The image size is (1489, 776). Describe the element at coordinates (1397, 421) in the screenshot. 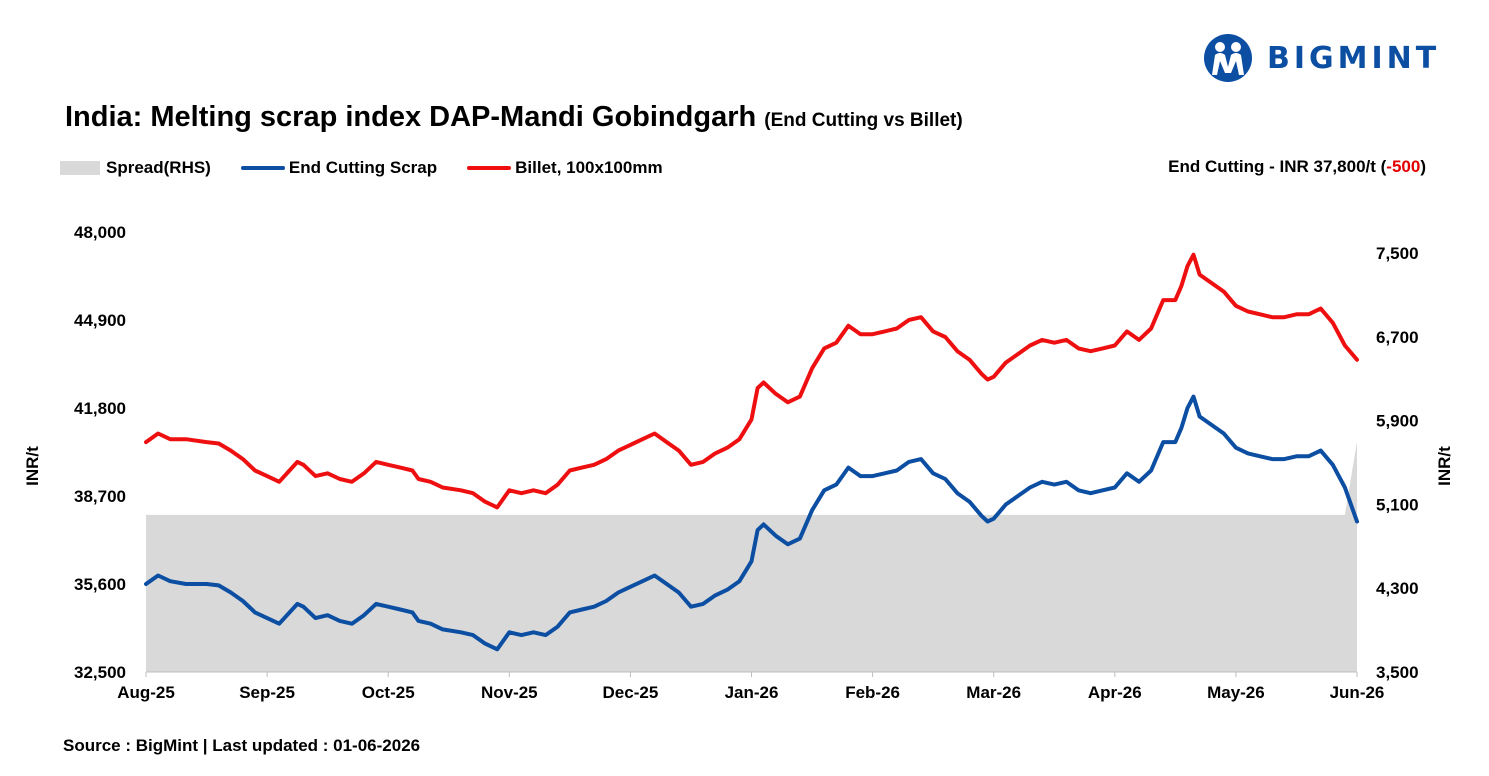

I see `y-right-tick-label: 5,900` at that location.